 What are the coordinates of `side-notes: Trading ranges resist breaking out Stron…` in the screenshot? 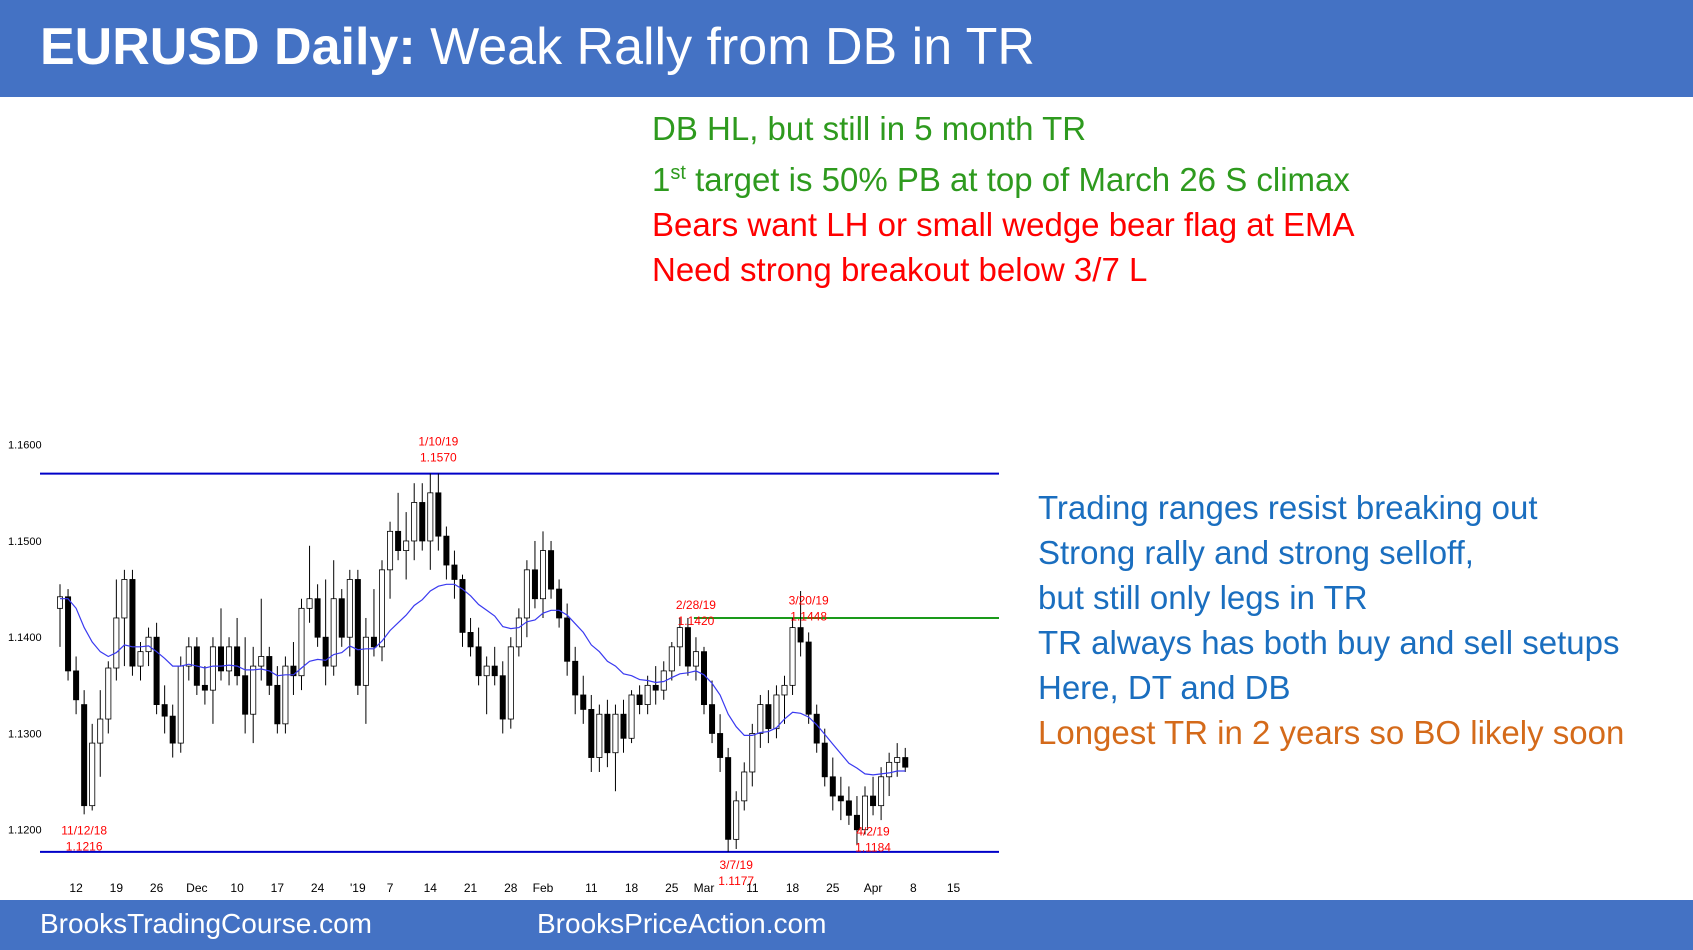 It's located at (1331, 620).